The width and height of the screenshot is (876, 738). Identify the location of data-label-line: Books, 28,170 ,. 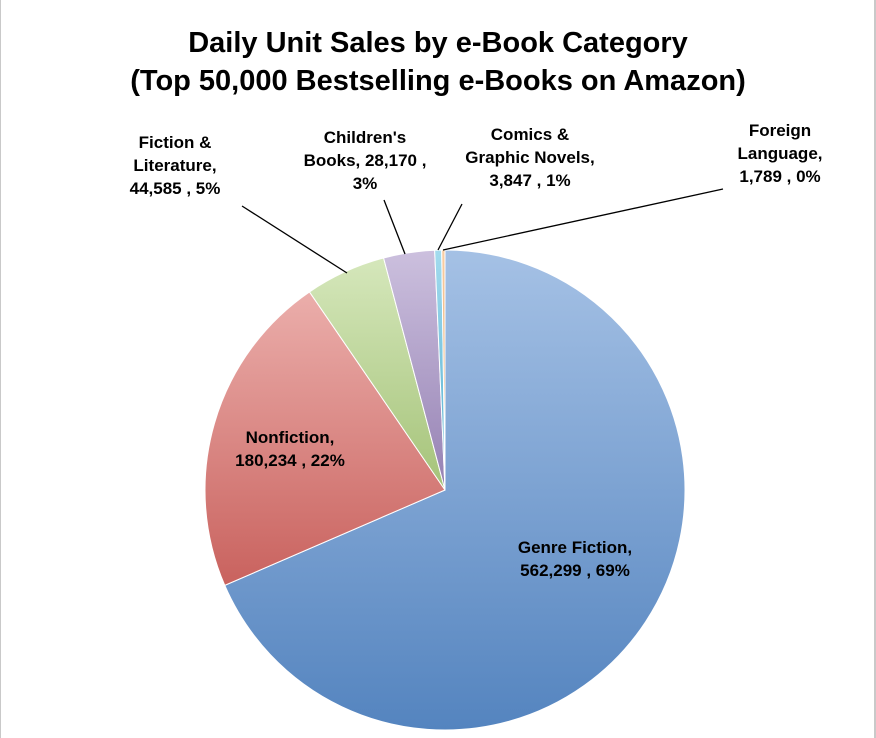
(365, 160).